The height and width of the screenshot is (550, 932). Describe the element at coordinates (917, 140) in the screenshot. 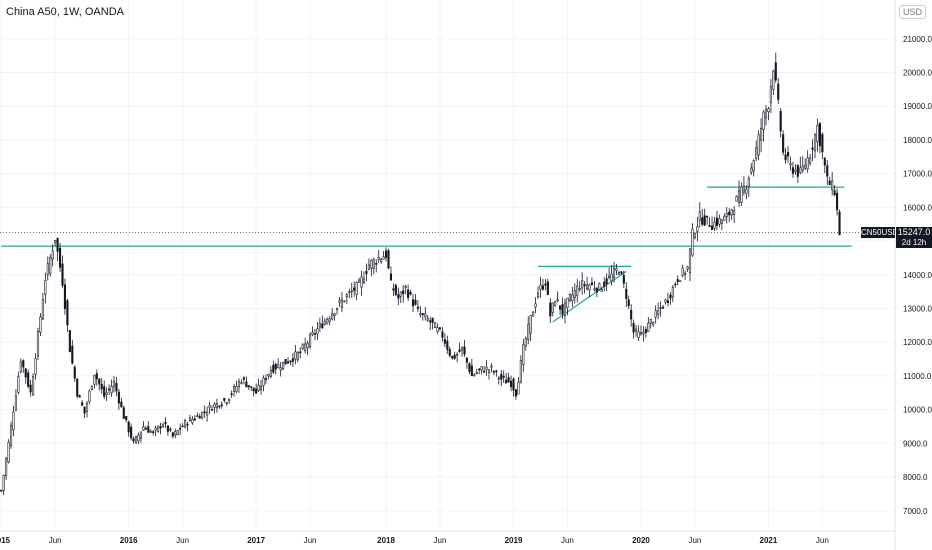

I see `price-tick-label: 18000.0` at that location.